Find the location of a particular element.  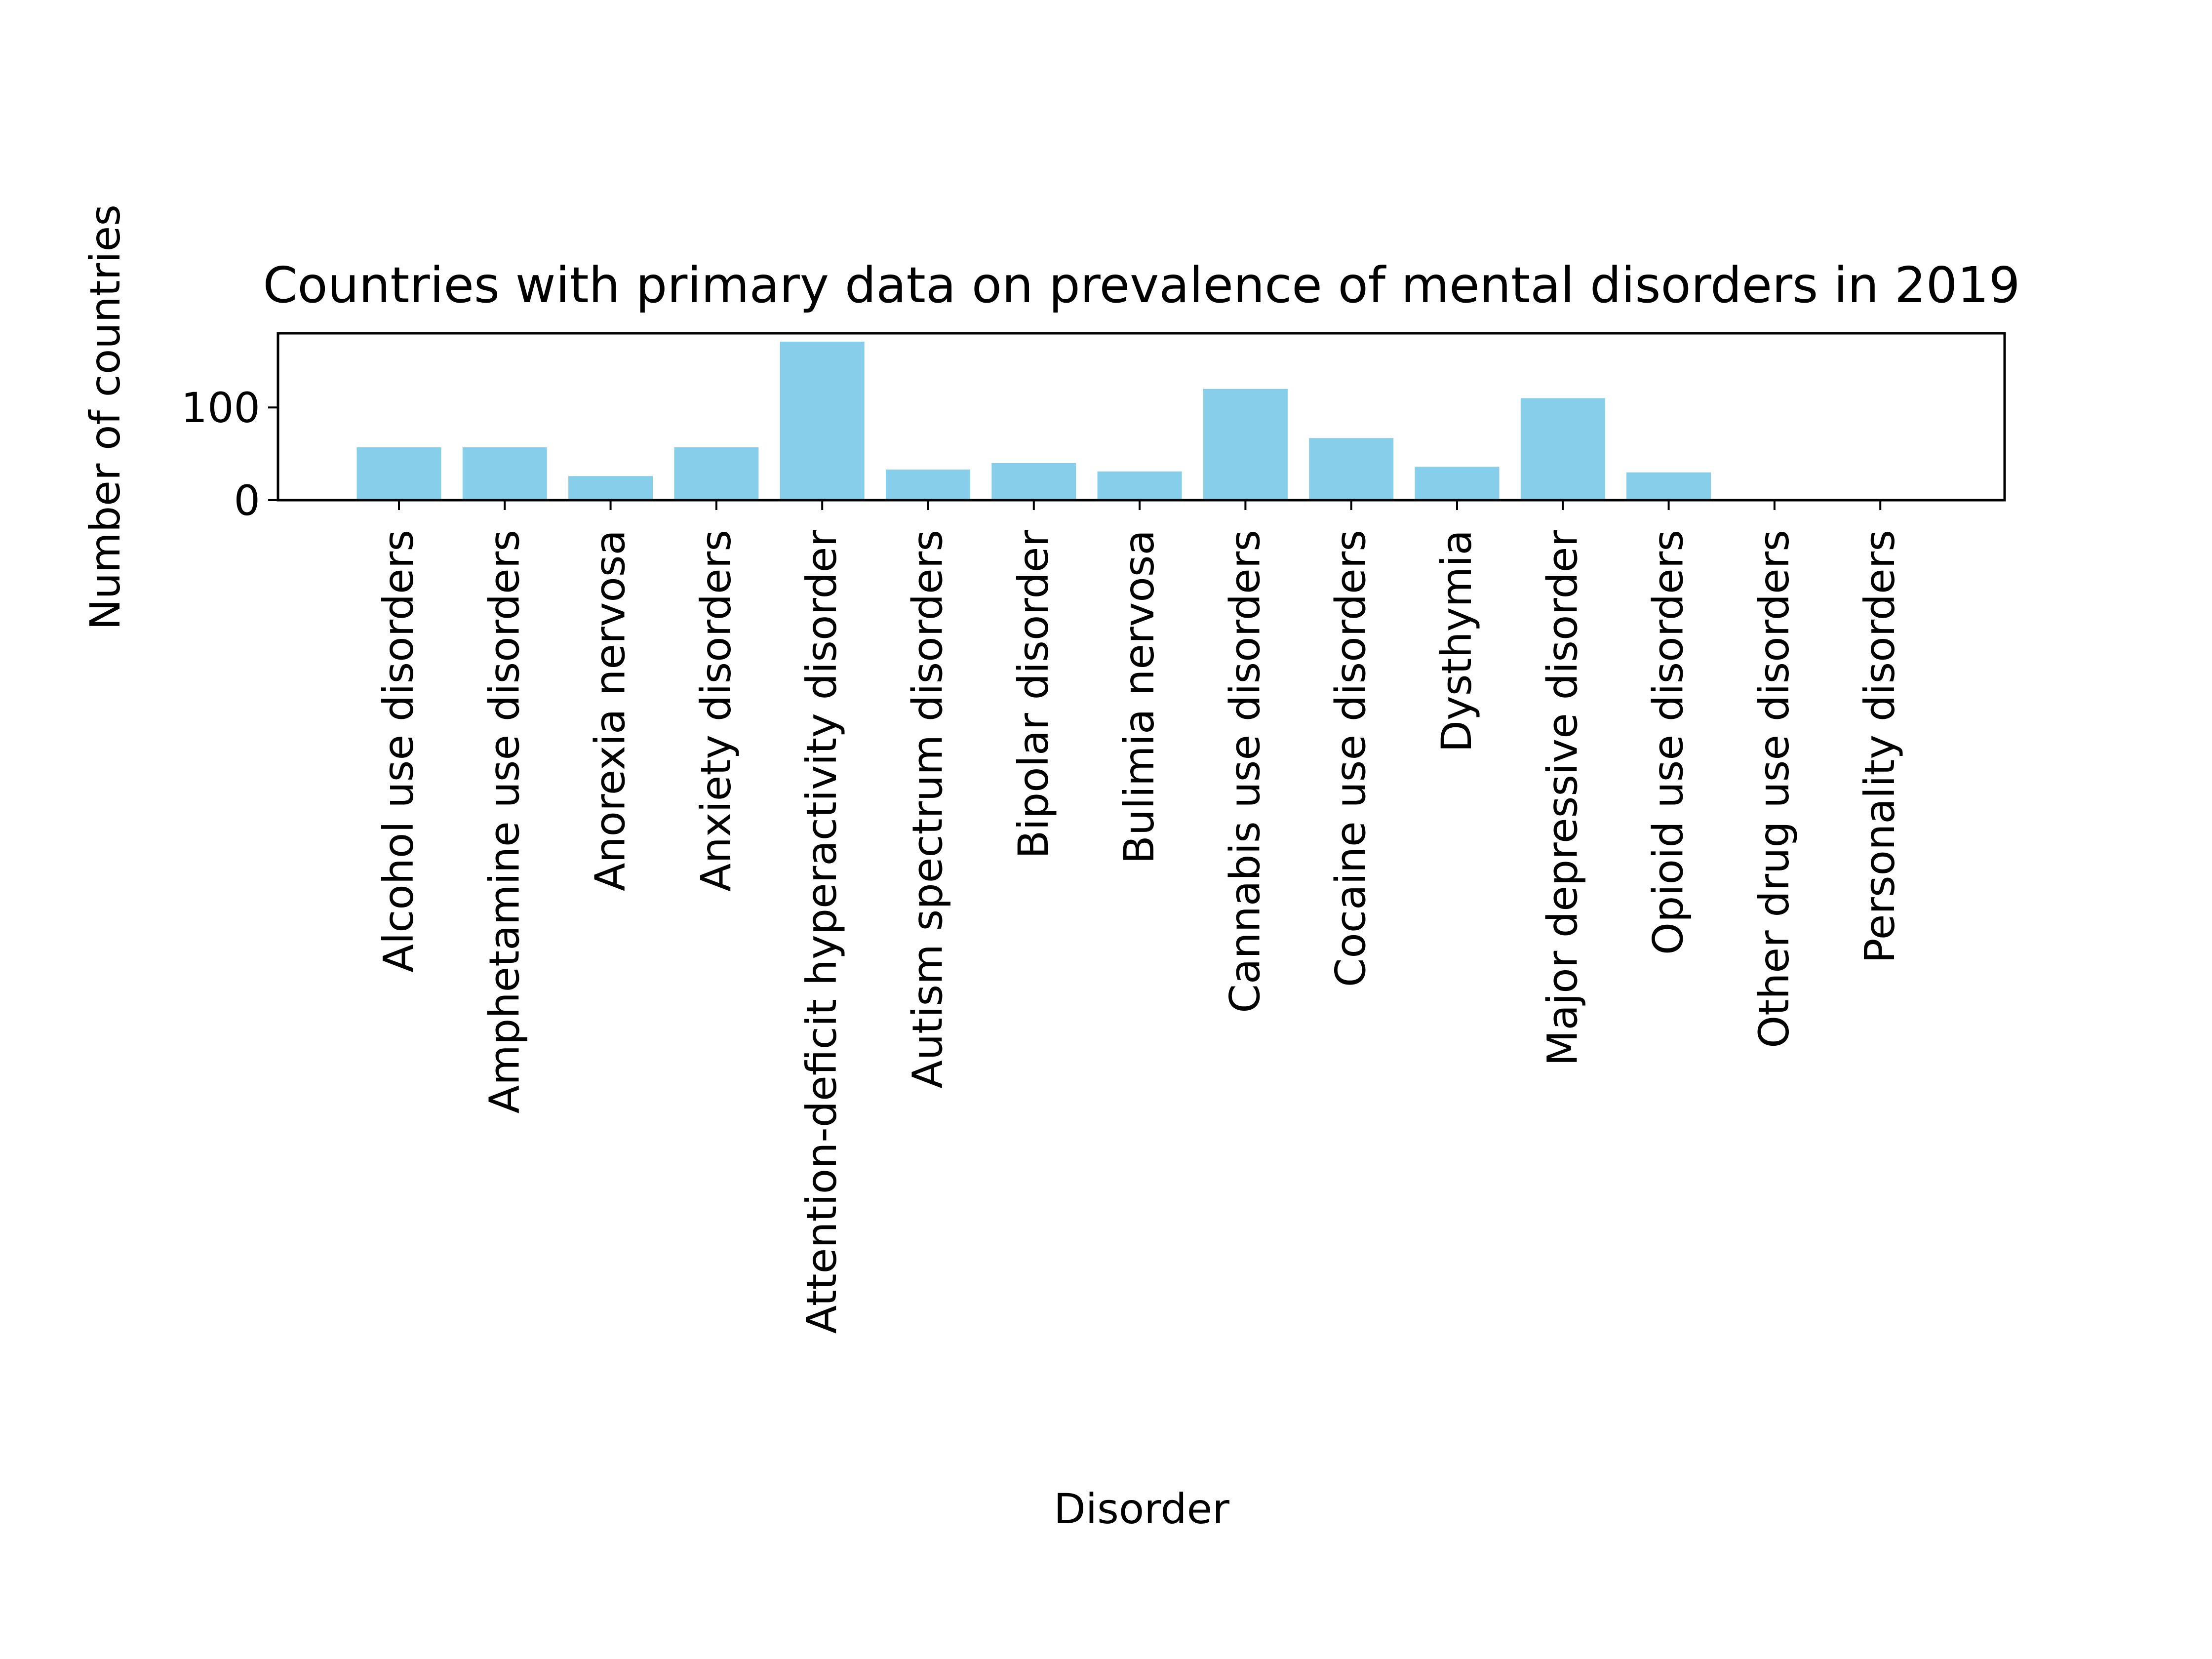

x-tick-label: Alcohol use disorders is located at coordinates (399, 752).